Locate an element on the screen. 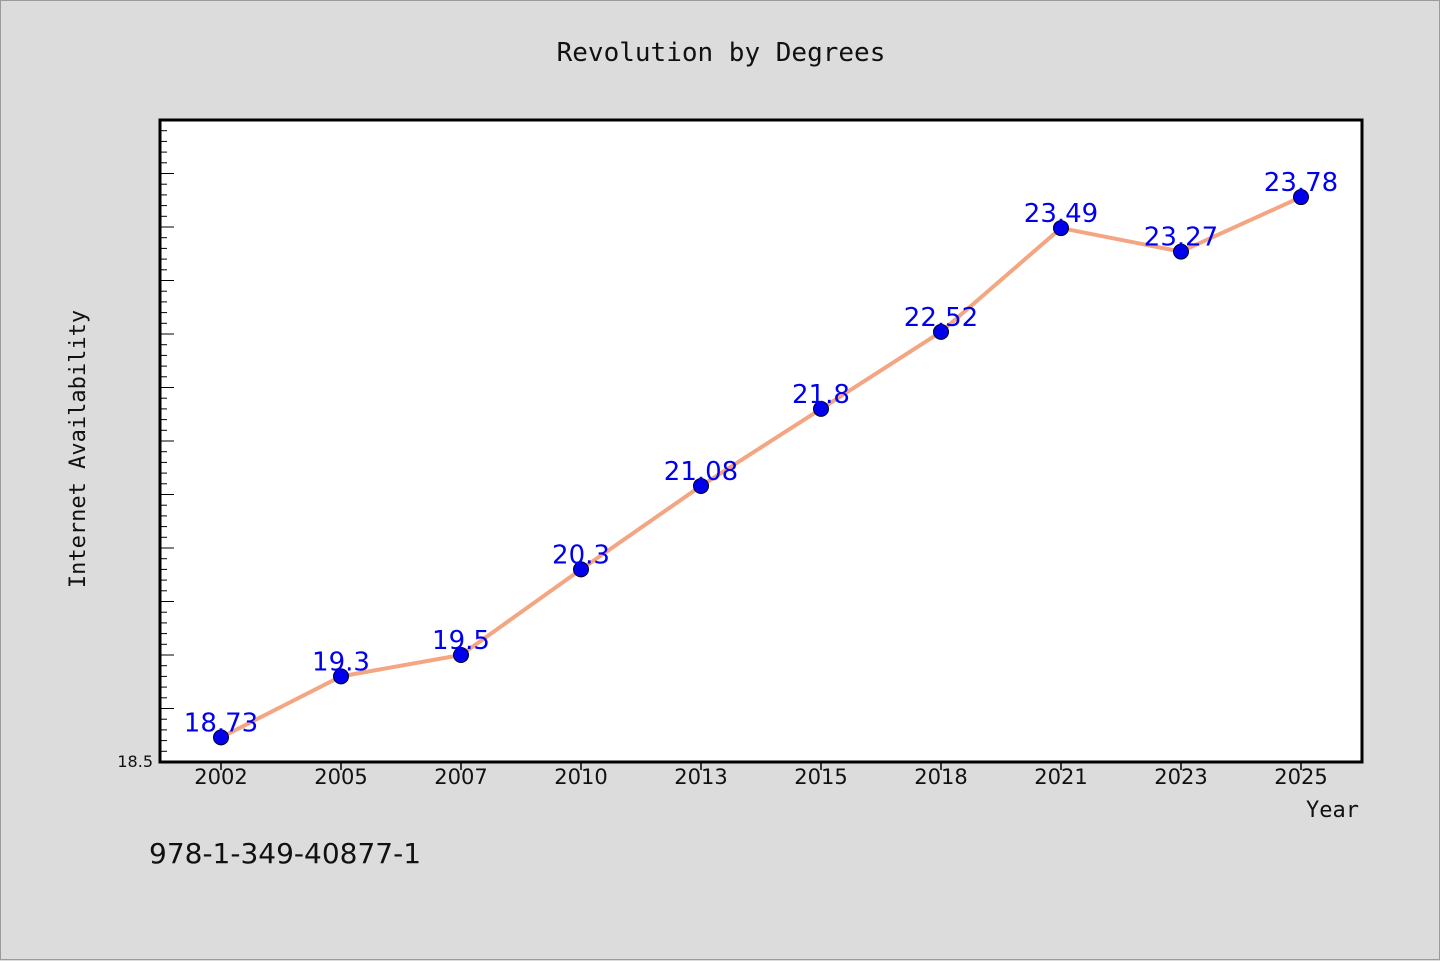 The width and height of the screenshot is (1440, 961). data-label: 21.8 is located at coordinates (821, 395).